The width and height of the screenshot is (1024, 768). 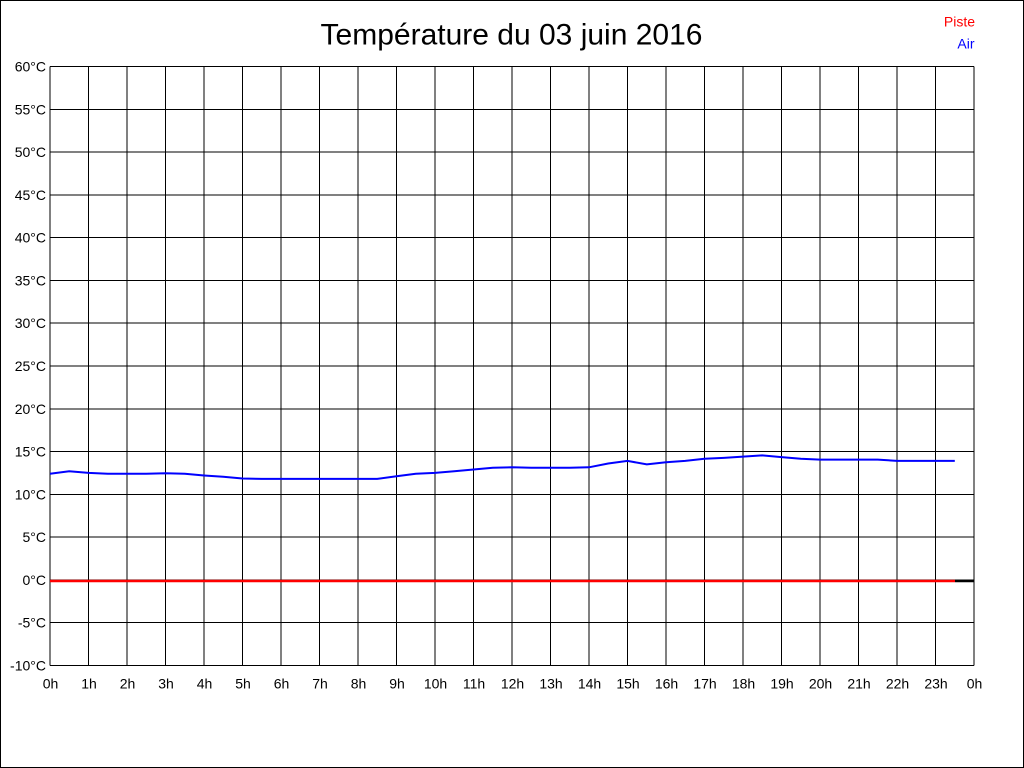 I want to click on svg-text: 21h, so click(x=858, y=684).